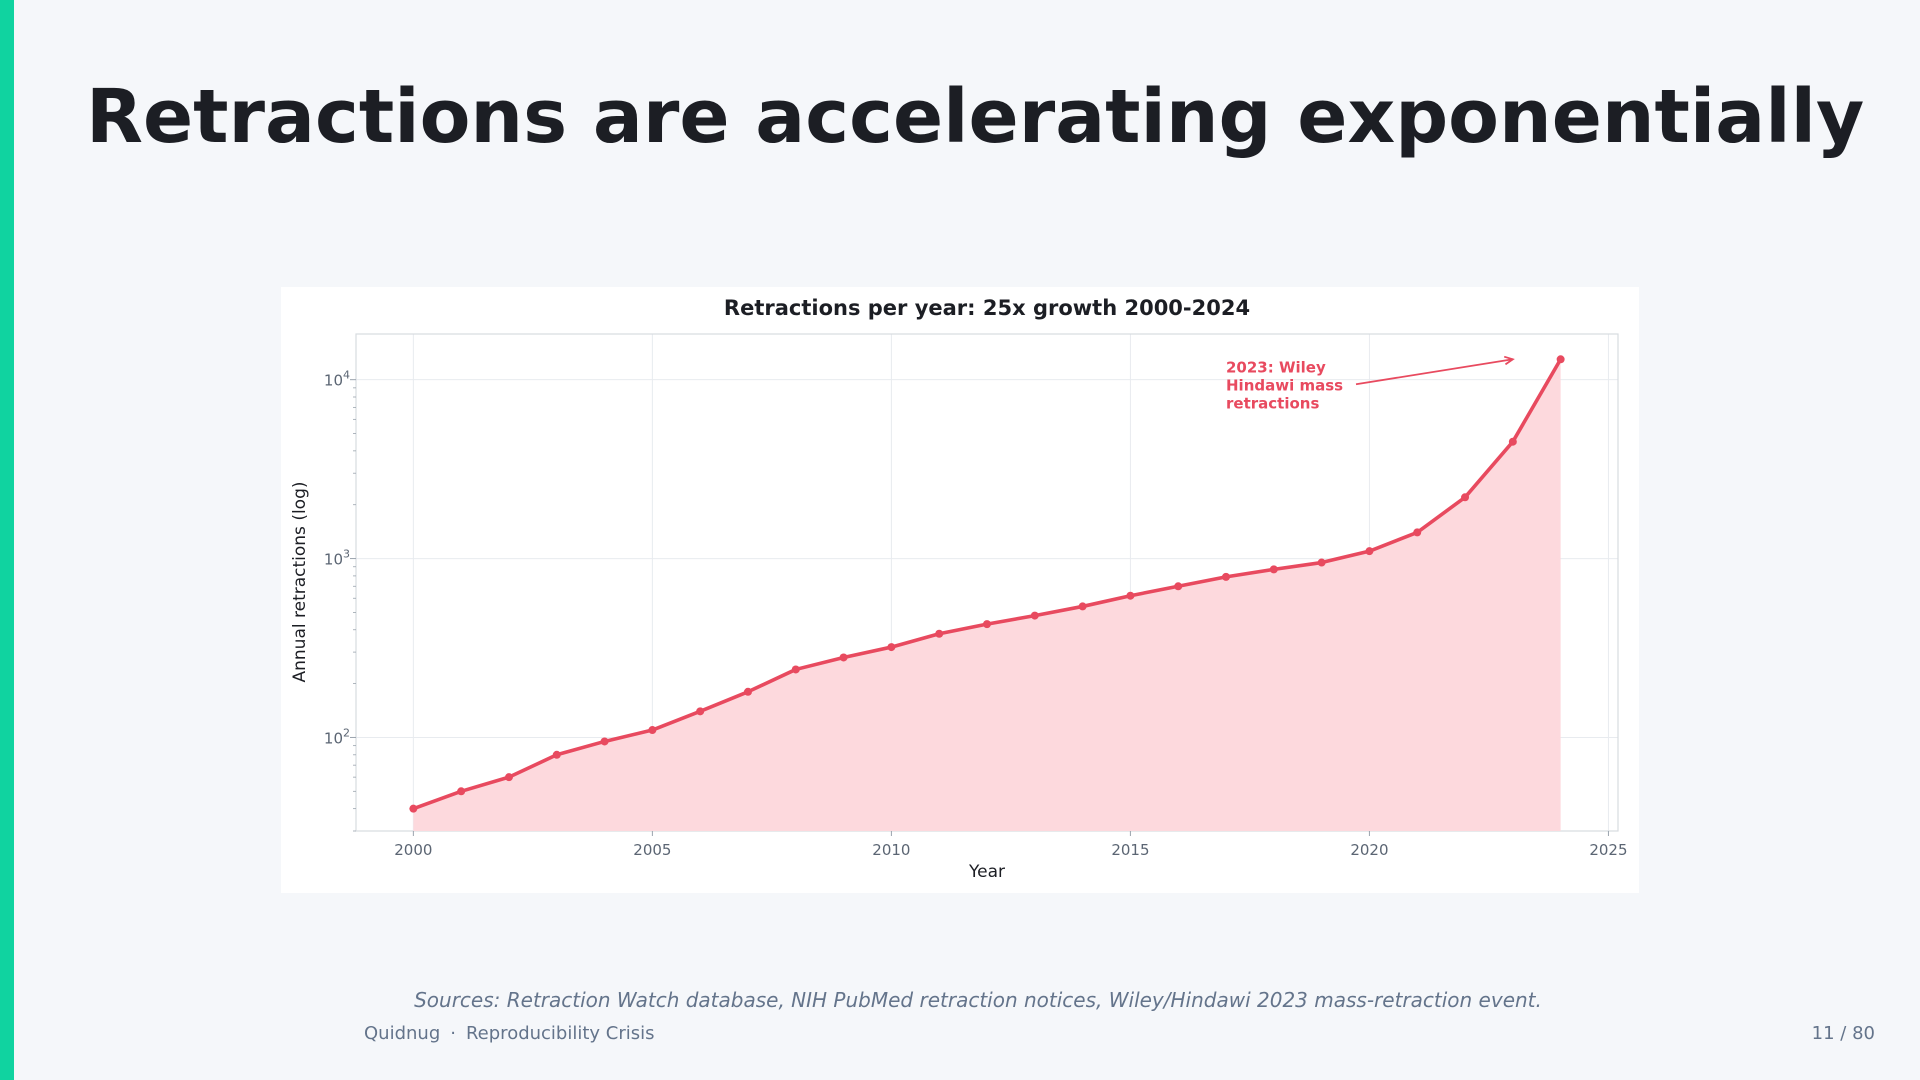 This screenshot has height=1080, width=1920. I want to click on x-tick-label: 2010, so click(891, 850).